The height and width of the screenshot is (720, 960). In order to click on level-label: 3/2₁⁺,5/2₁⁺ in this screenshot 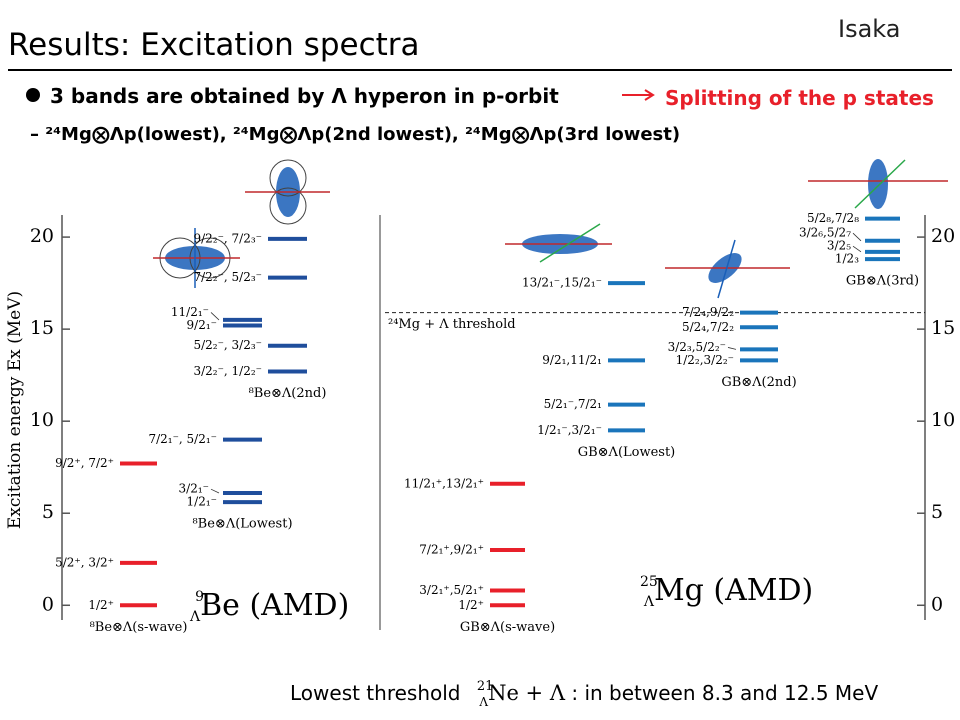, I will do `click(451, 590)`.